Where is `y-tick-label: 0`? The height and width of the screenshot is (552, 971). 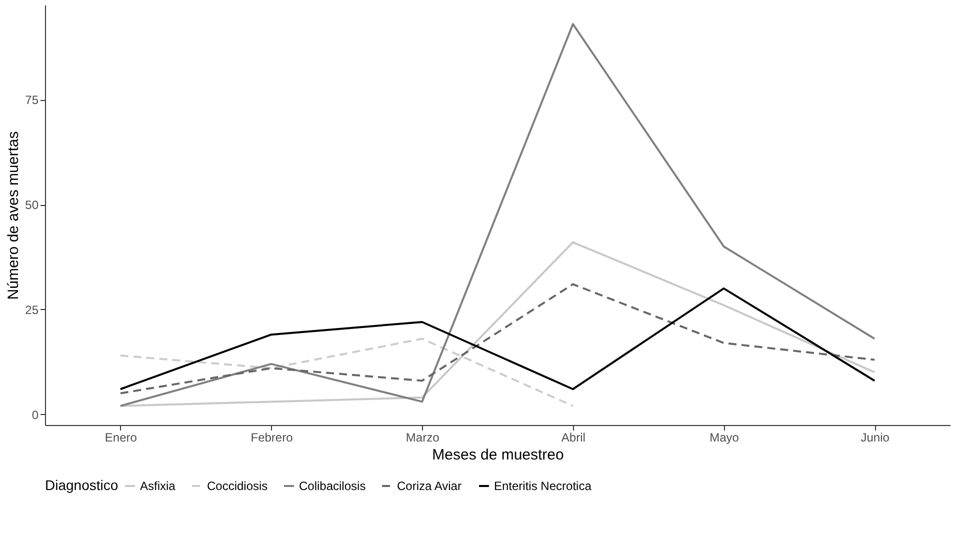
y-tick-label: 0 is located at coordinates (35, 415).